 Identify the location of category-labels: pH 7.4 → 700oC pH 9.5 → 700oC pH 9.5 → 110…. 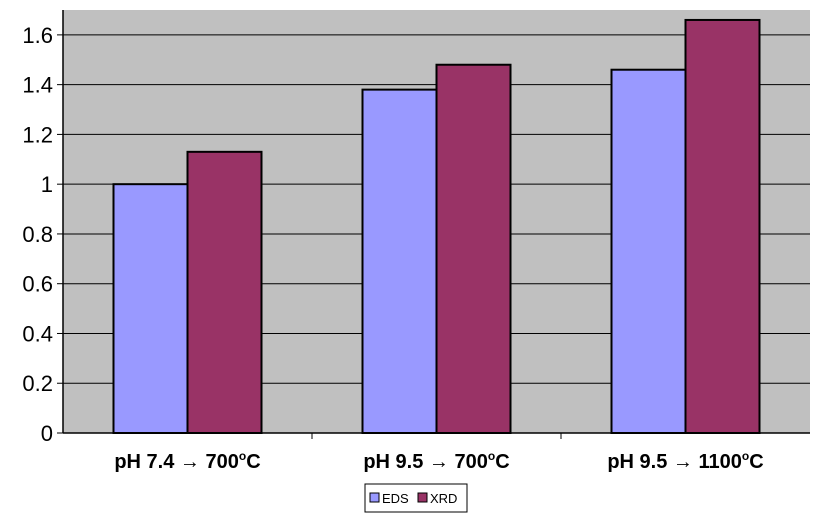
(438, 461).